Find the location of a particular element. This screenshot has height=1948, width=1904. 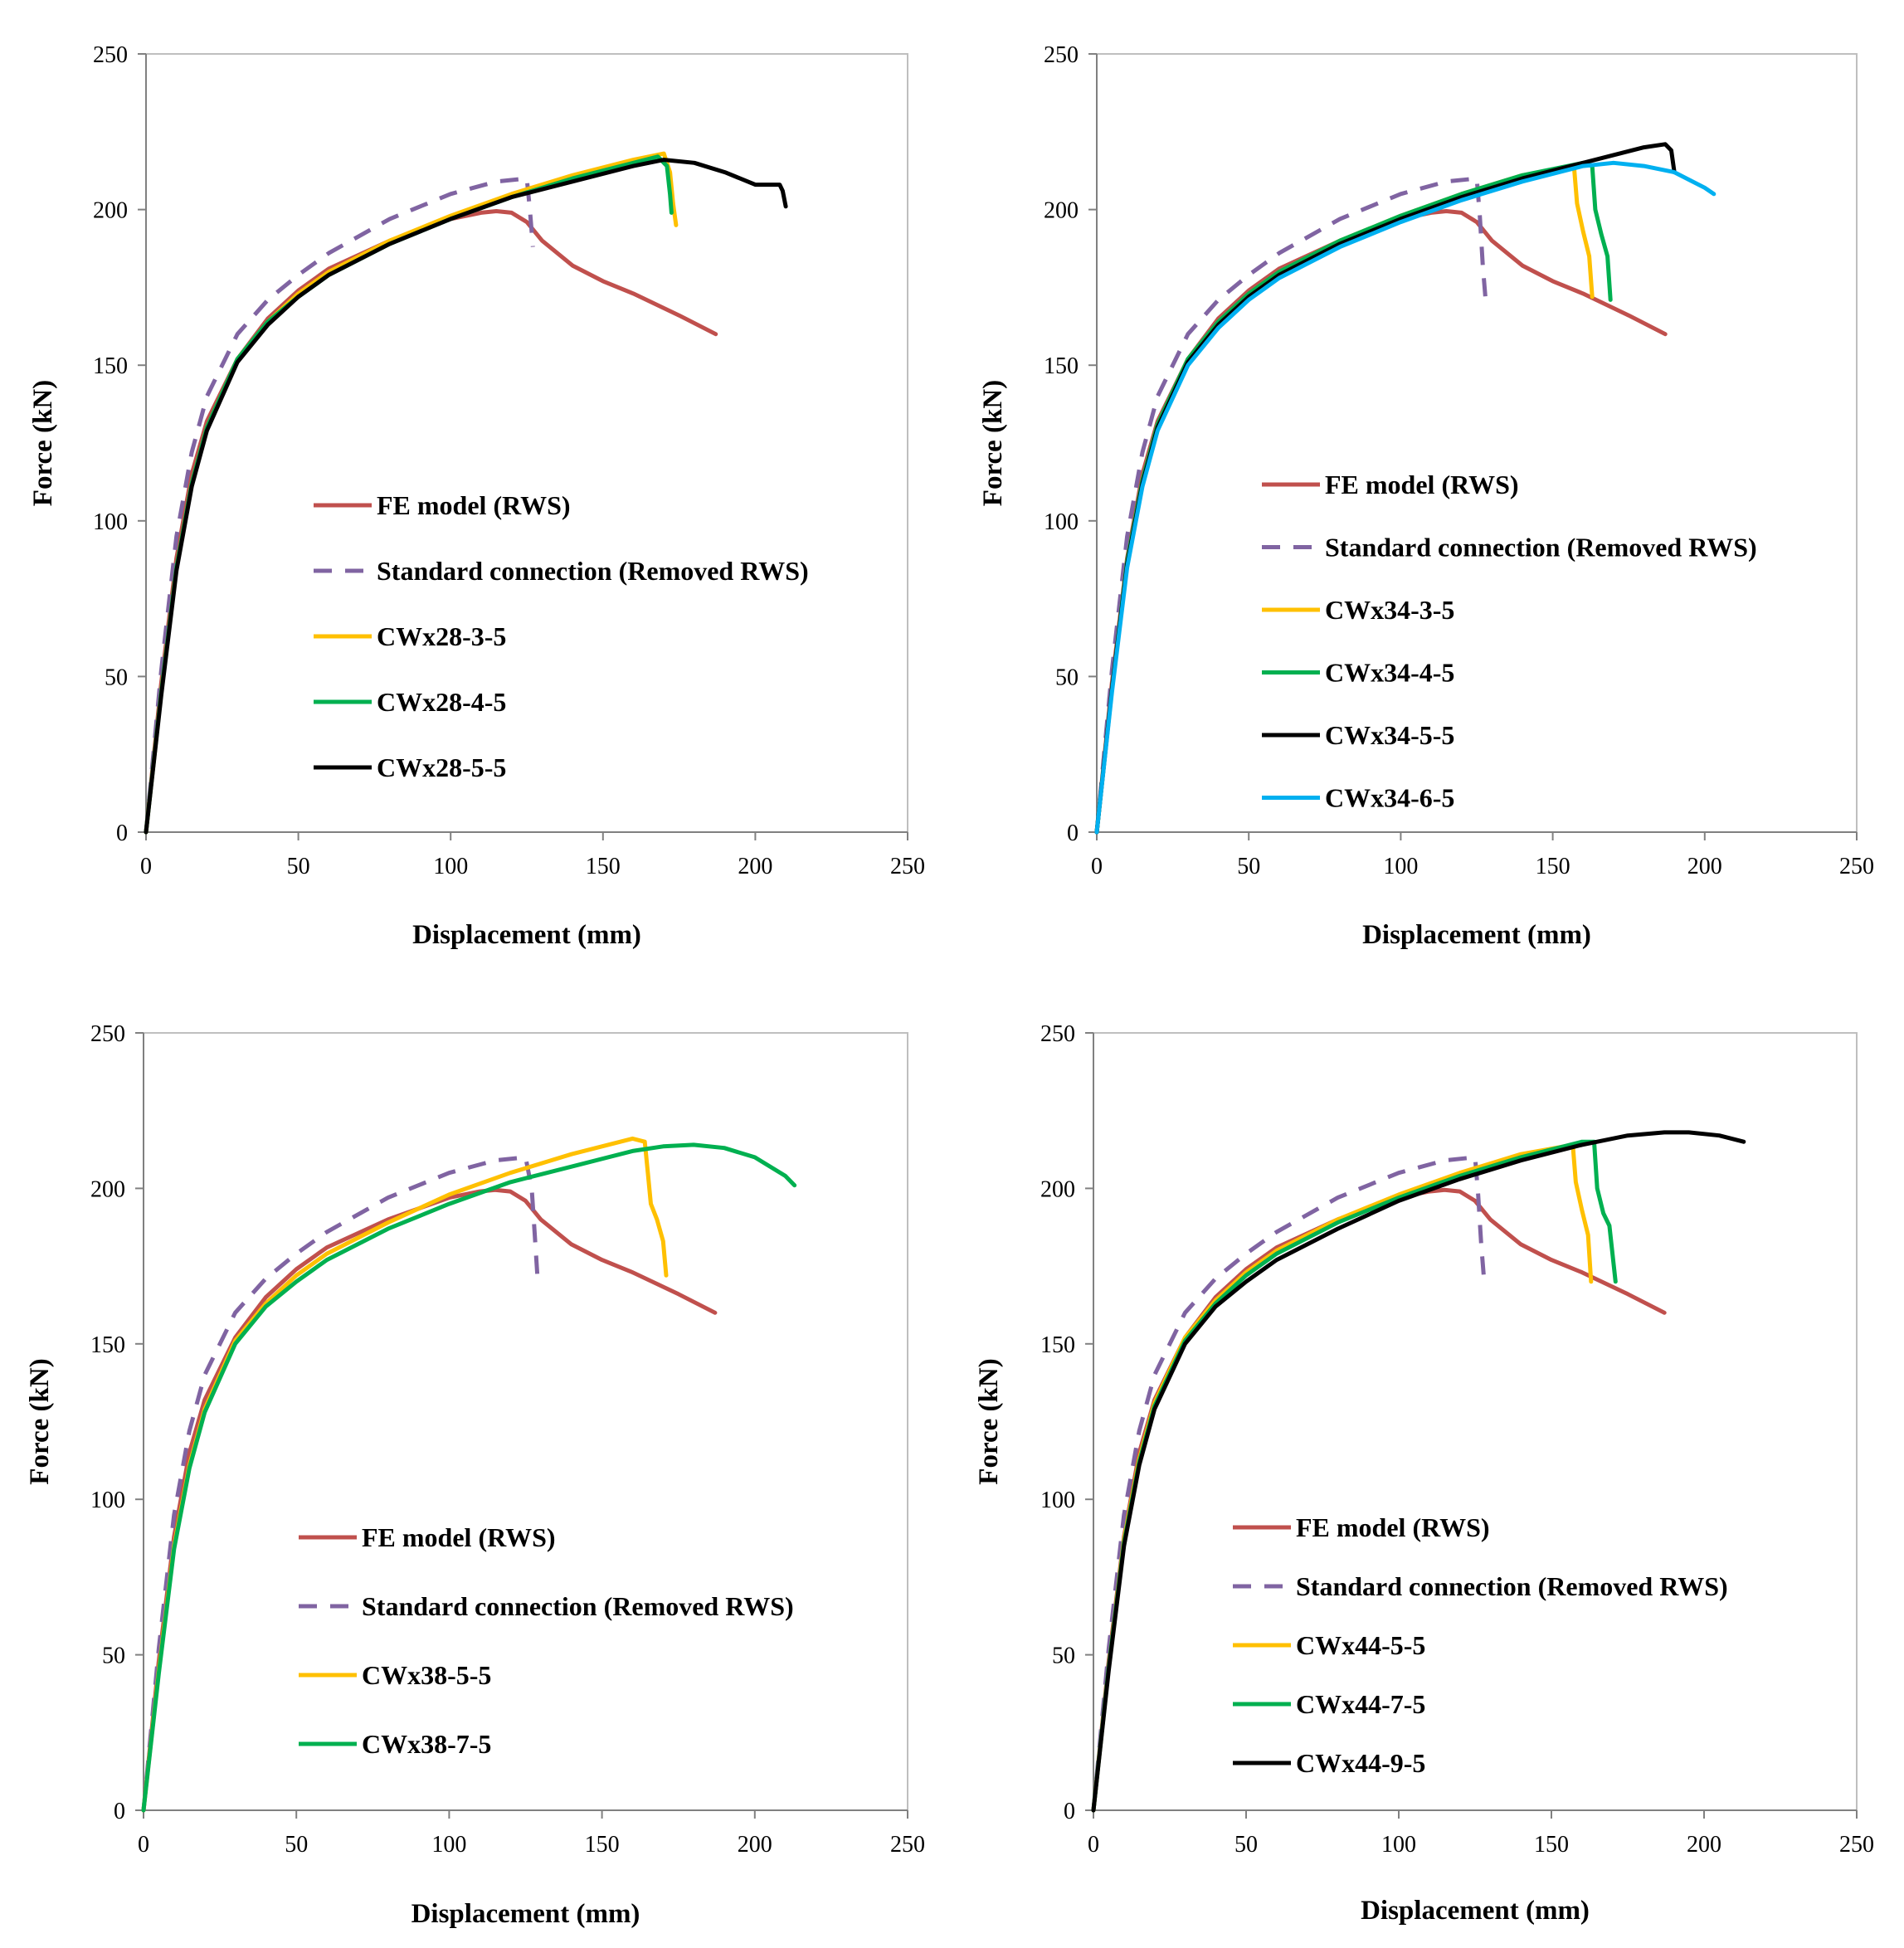

legend-label: CWx44-7-5 is located at coordinates (1360, 1704).